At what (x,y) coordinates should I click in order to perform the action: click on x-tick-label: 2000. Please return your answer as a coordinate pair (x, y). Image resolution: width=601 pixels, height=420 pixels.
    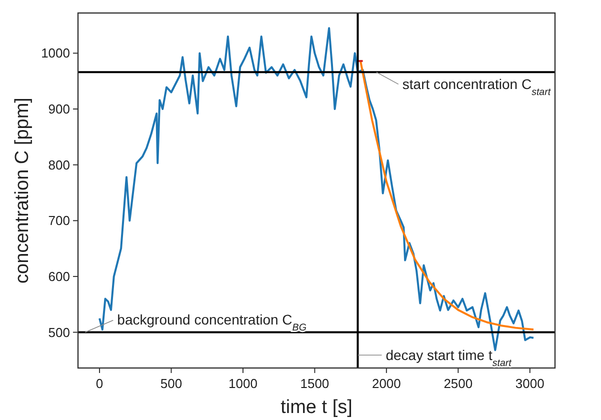
    Looking at the image, I should click on (386, 383).